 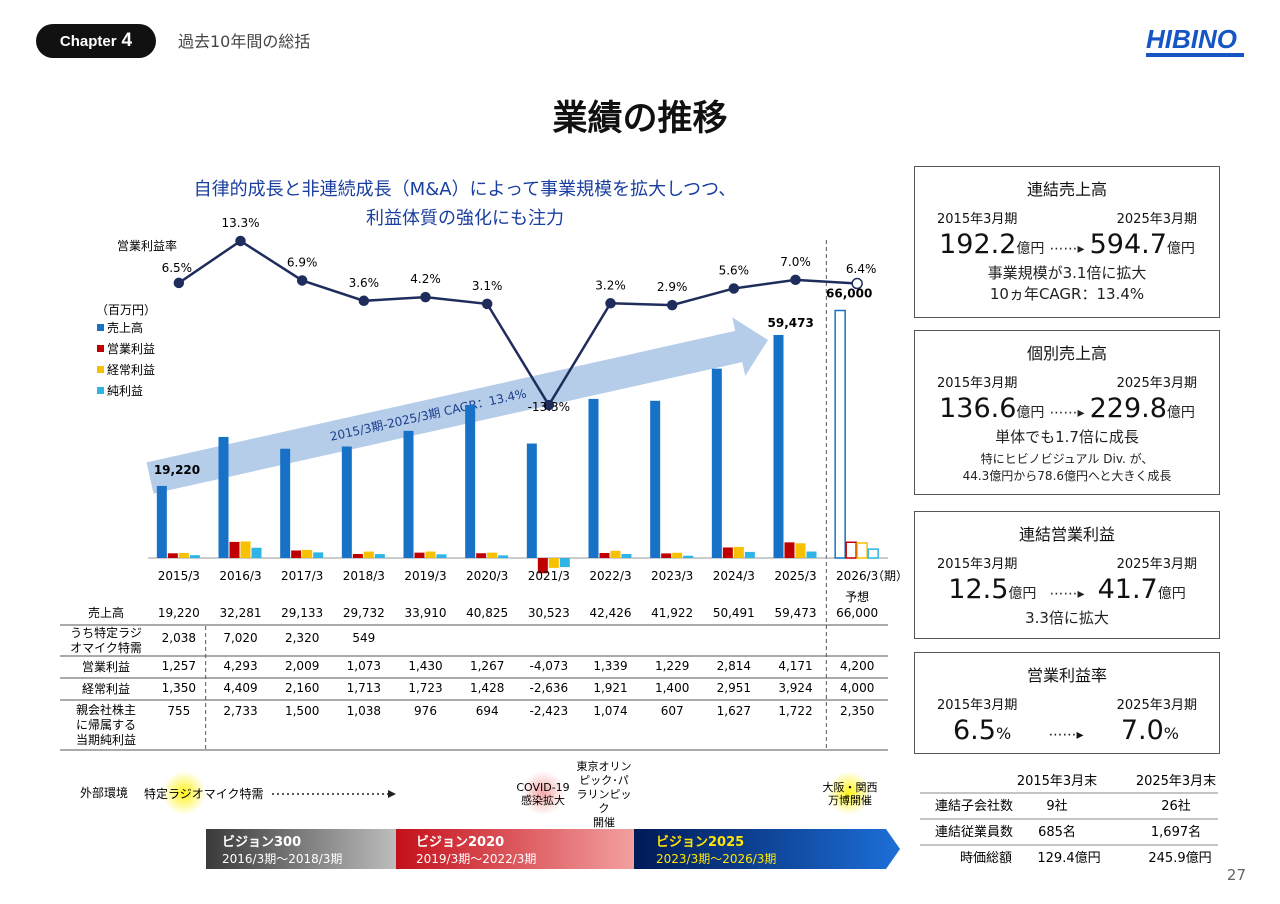 I want to click on table-cell: 1,627, so click(x=734, y=711).